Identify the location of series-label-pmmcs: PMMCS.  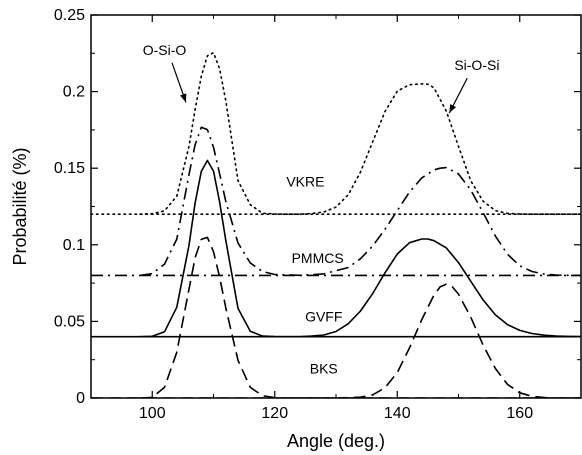
(318, 258).